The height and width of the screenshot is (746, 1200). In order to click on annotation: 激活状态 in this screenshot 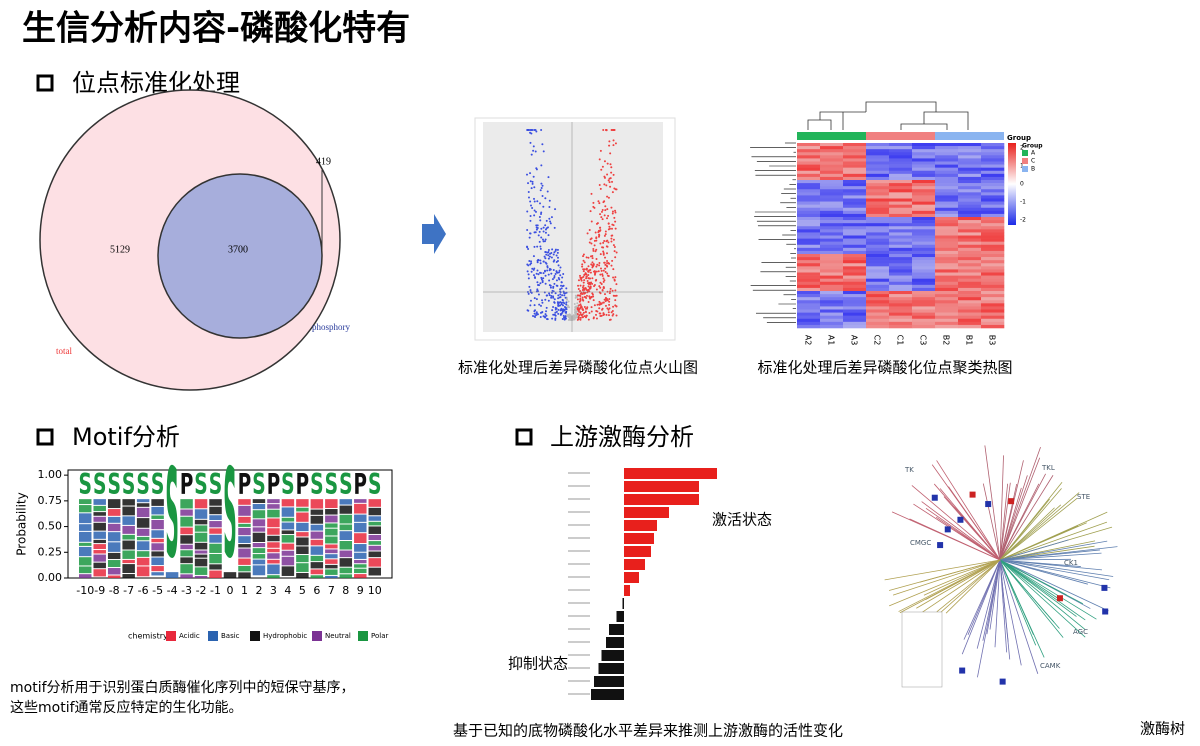, I will do `click(742, 520)`.